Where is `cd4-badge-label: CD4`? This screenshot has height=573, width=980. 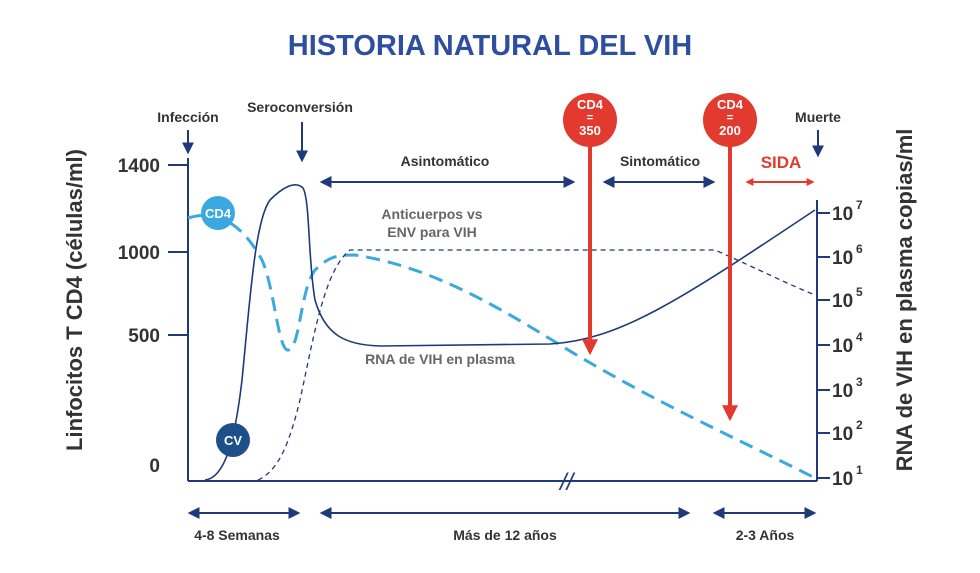
cd4-badge-label: CD4 is located at coordinates (218, 213).